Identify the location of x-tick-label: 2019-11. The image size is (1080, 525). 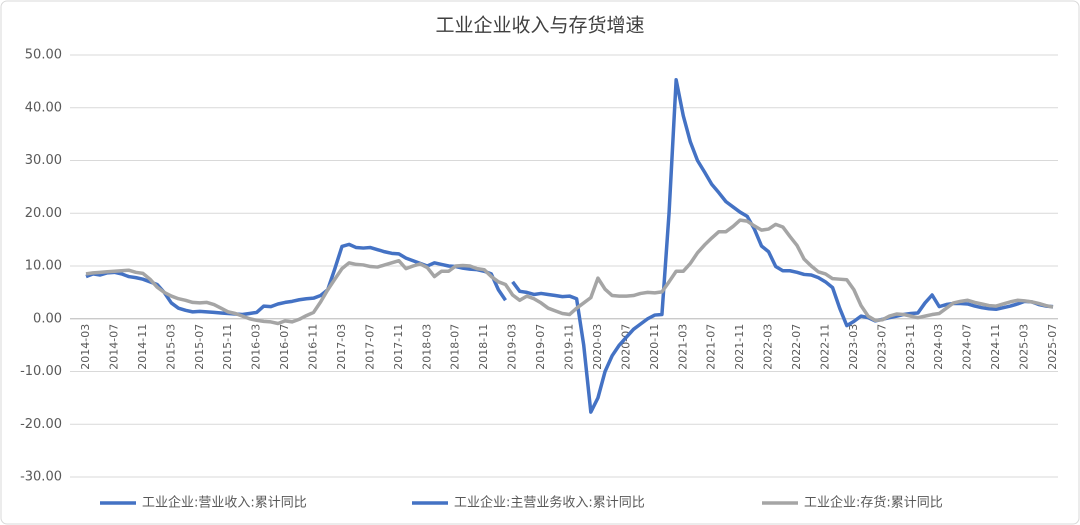
(569, 347).